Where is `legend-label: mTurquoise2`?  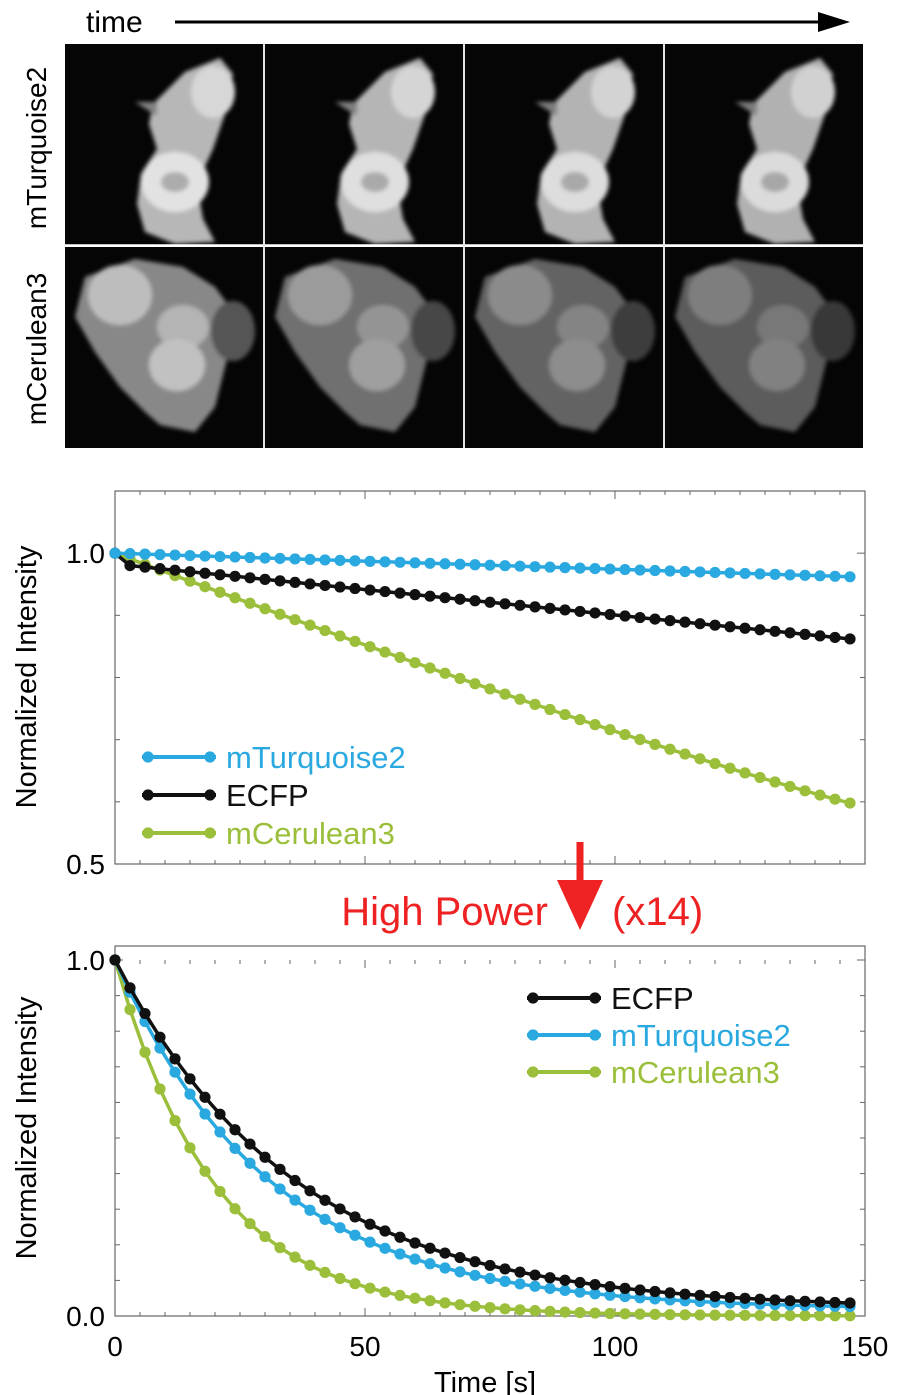 legend-label: mTurquoise2 is located at coordinates (316, 757).